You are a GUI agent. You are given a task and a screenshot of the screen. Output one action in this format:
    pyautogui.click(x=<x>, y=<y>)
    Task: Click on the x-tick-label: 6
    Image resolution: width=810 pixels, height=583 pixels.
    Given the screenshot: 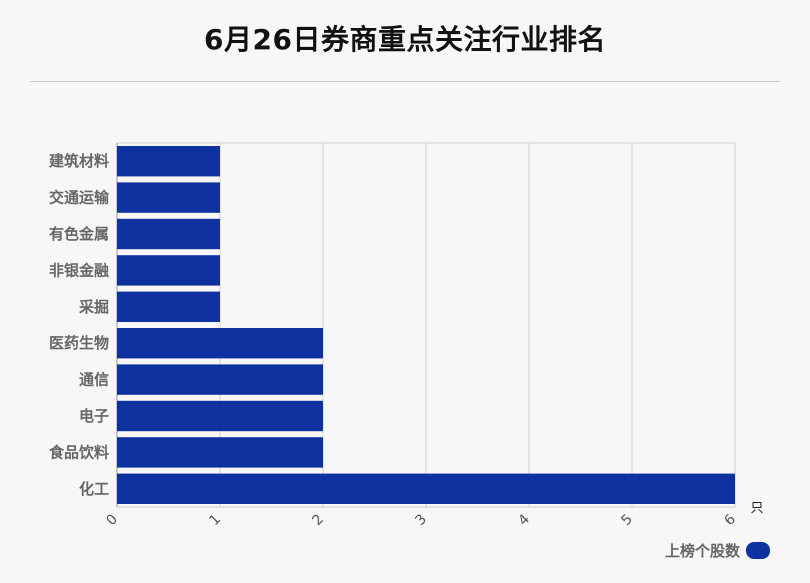 What is the action you would take?
    pyautogui.click(x=730, y=520)
    